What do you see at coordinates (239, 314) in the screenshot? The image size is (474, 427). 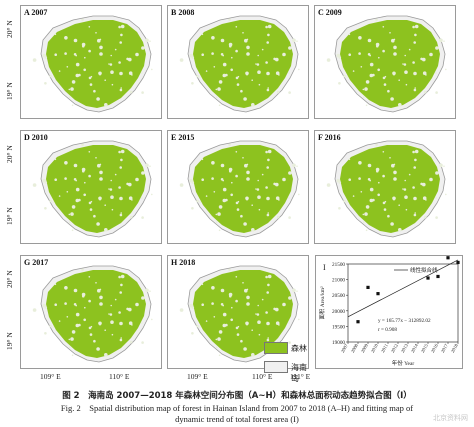 I see `island-map` at bounding box center [239, 314].